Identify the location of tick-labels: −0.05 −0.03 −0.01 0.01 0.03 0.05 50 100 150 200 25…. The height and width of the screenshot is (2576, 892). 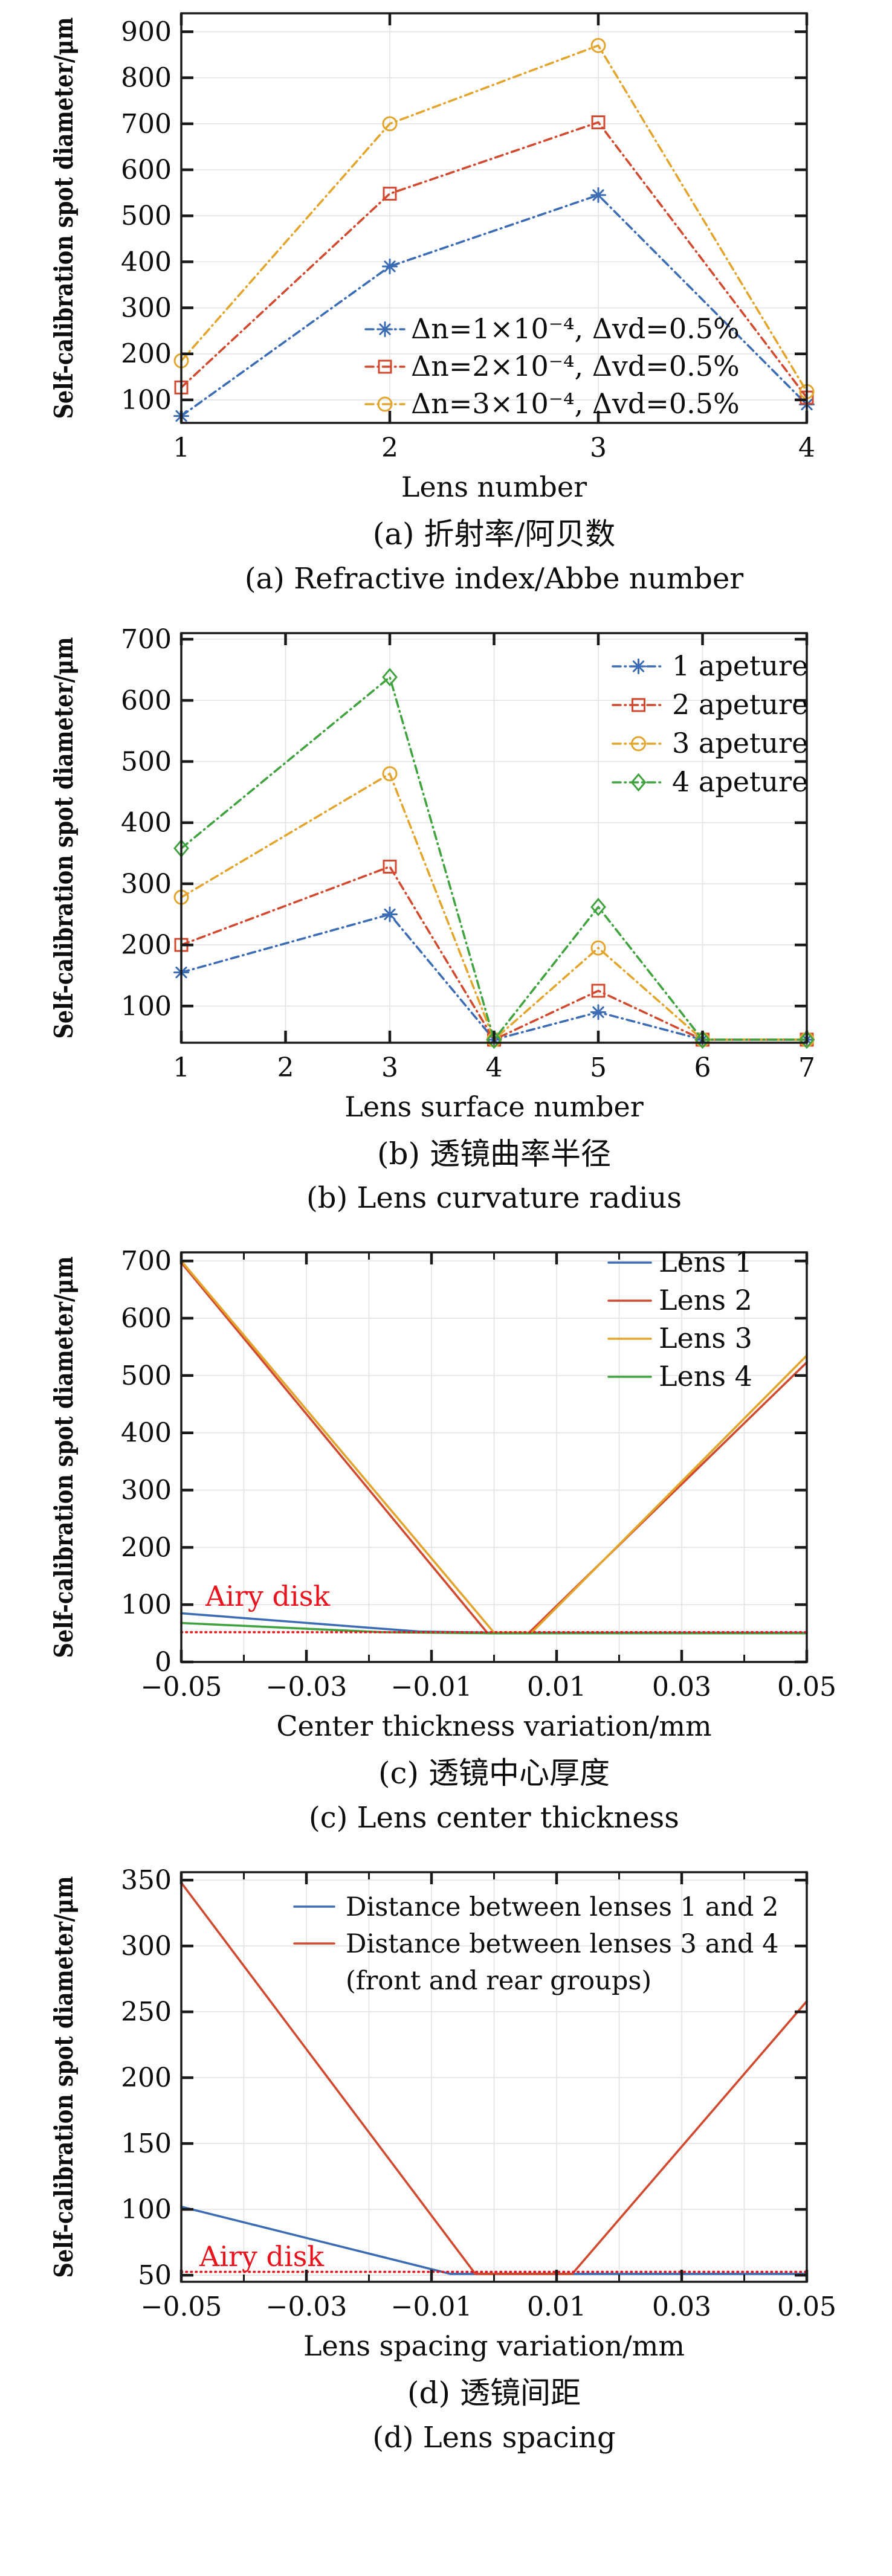
(478, 2093).